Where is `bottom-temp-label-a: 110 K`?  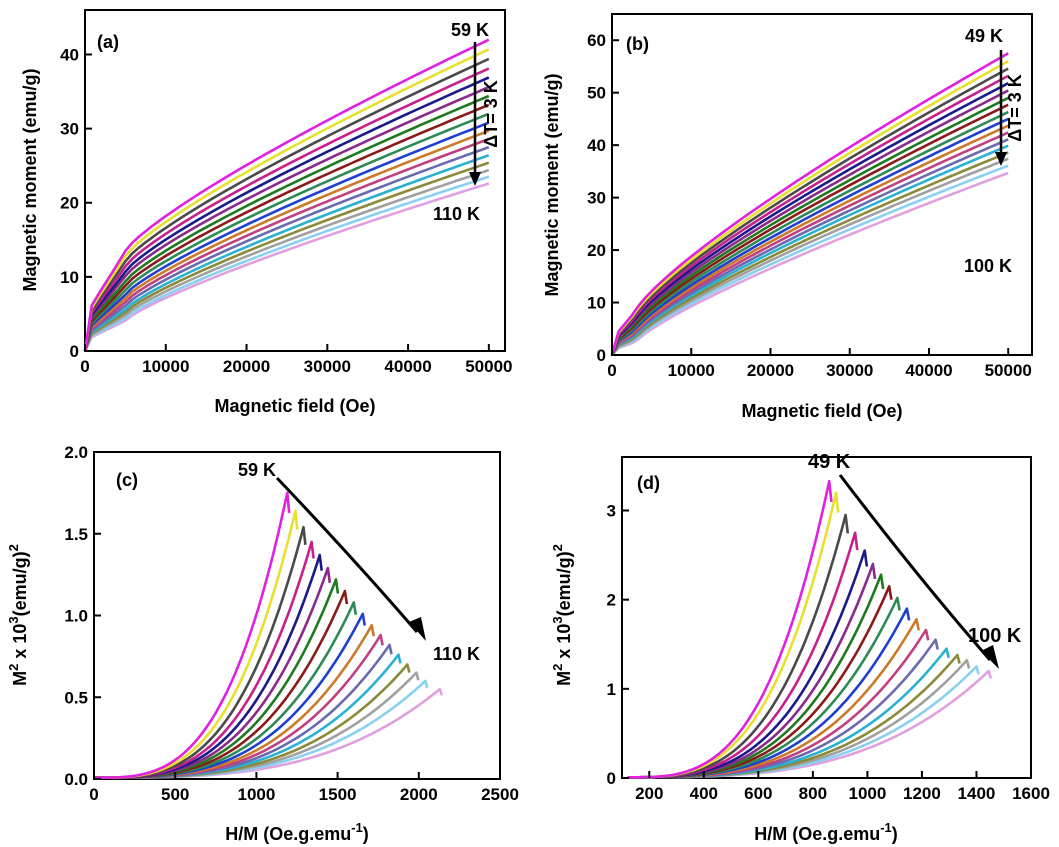 bottom-temp-label-a: 110 K is located at coordinates (456, 214).